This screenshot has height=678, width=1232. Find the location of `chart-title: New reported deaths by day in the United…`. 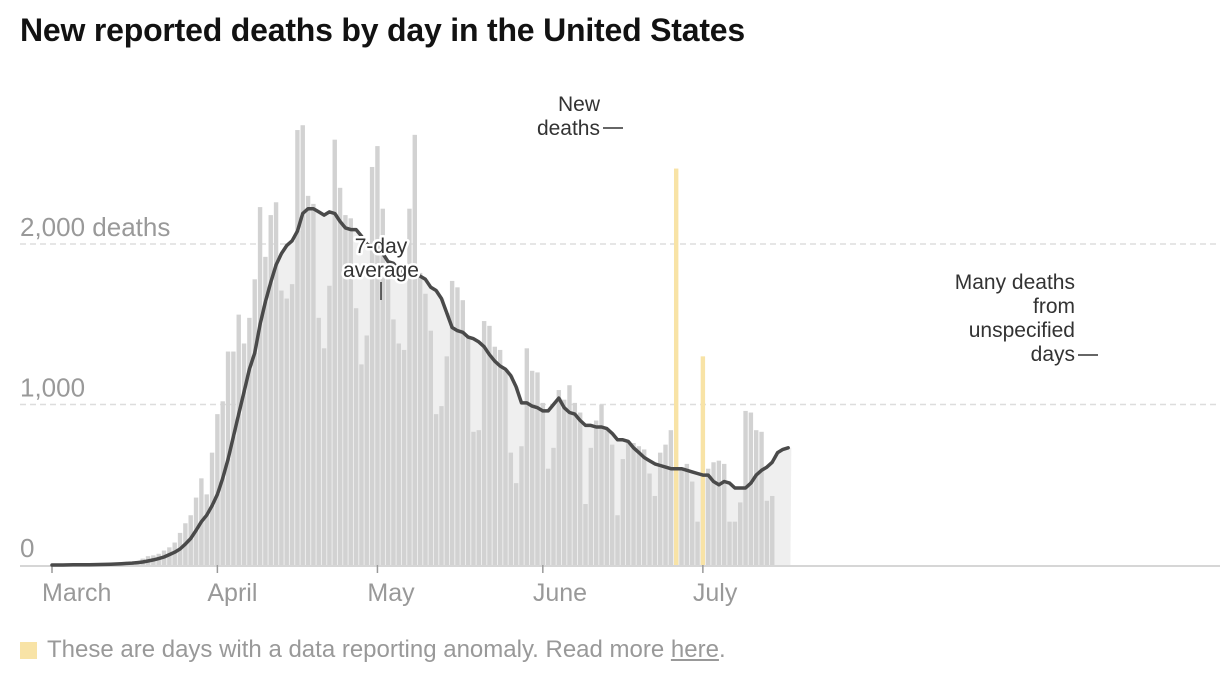

chart-title: New reported deaths by day in the United… is located at coordinates (382, 30).